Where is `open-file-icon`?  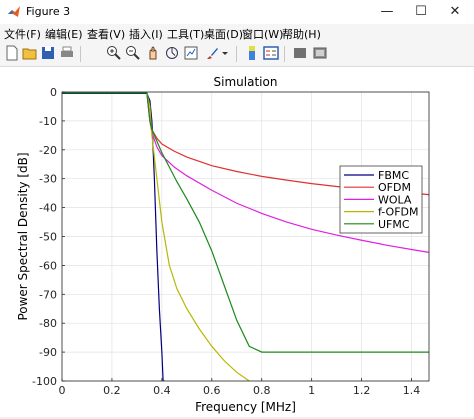 open-file-icon is located at coordinates (30, 53).